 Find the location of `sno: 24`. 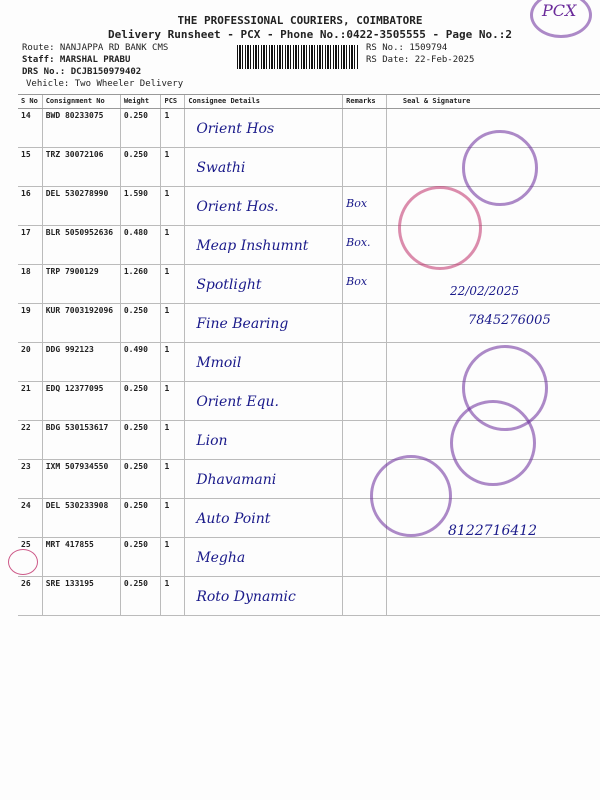

sno: 24 is located at coordinates (30, 518).